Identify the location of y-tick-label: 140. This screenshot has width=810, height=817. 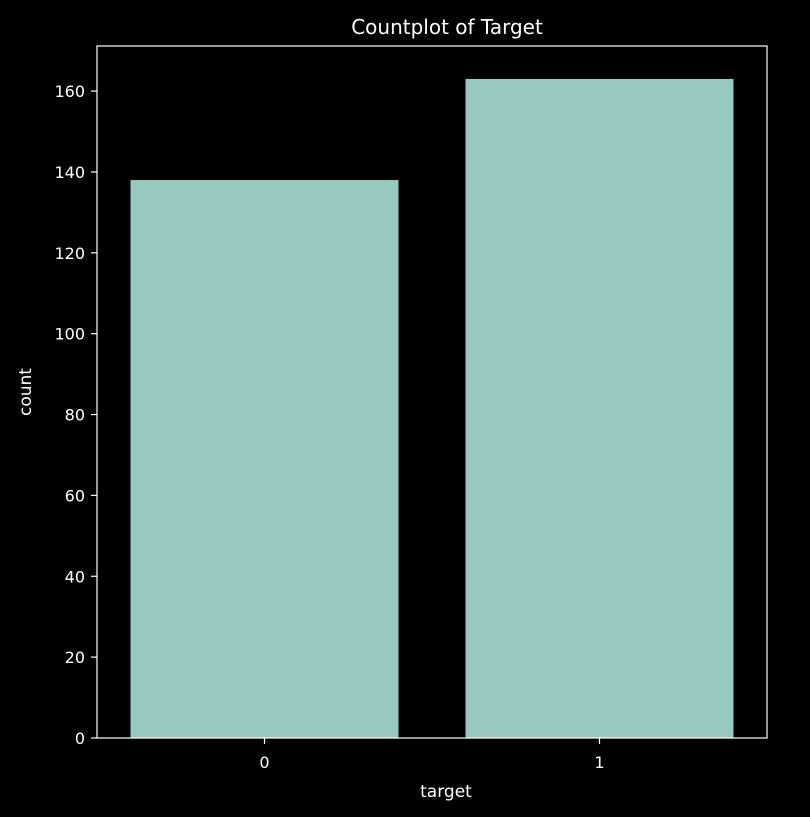
(69, 172).